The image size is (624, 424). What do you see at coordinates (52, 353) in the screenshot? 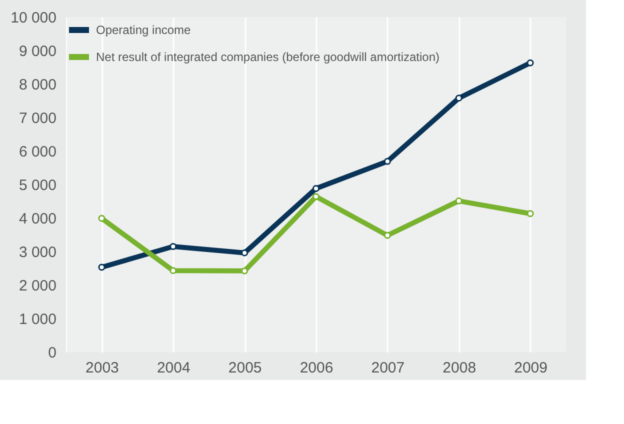
I see `y-tick-label: 0` at bounding box center [52, 353].